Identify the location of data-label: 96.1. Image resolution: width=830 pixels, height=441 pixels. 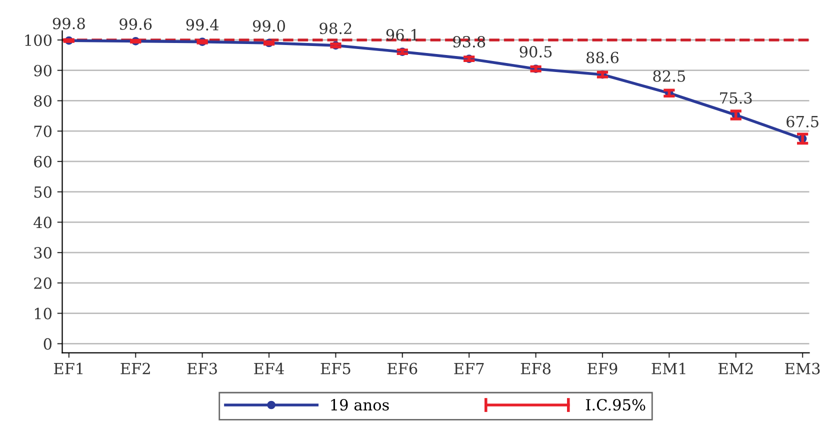
(402, 34).